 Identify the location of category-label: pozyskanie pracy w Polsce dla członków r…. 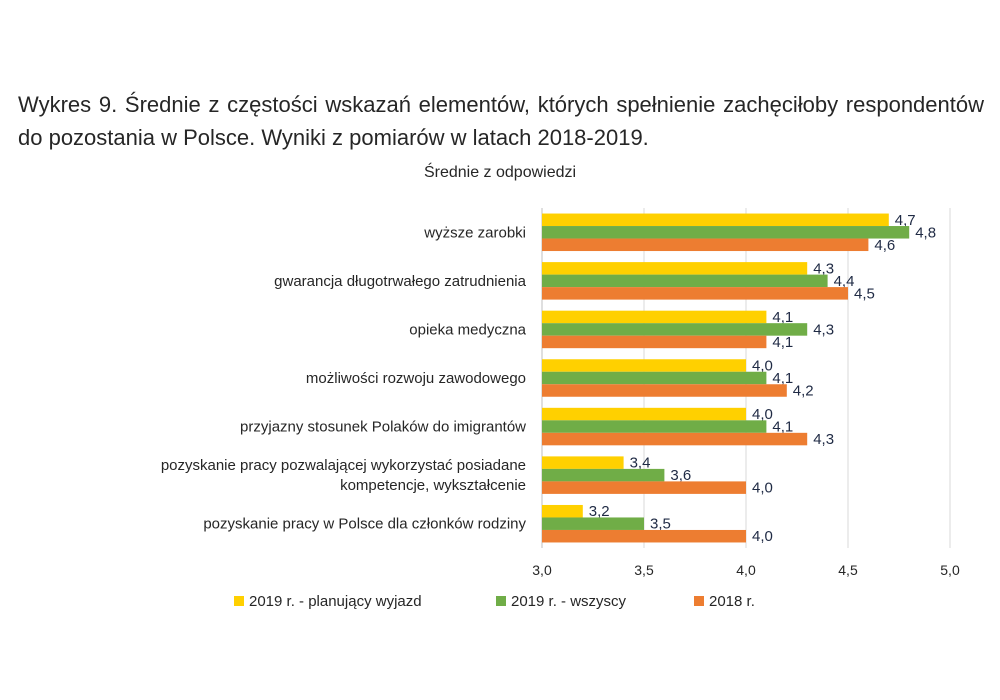
(364, 524).